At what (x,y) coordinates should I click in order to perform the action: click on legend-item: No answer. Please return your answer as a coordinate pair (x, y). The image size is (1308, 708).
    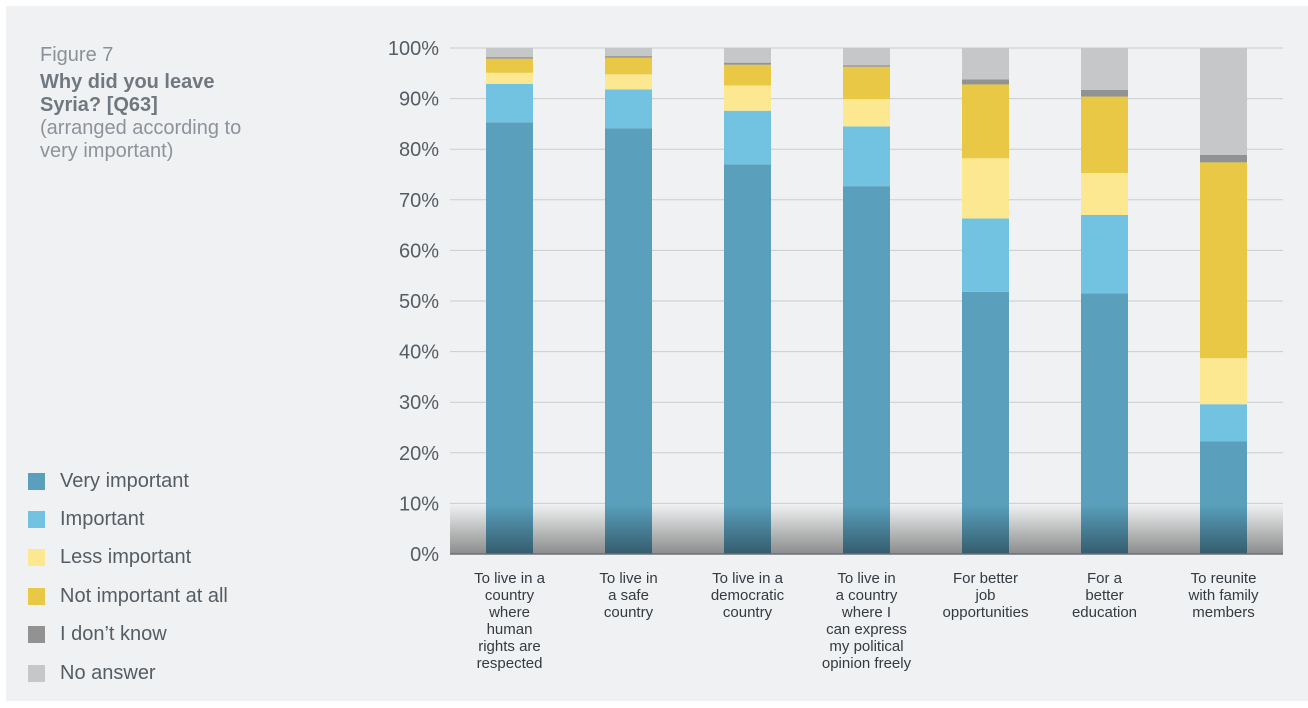
    Looking at the image, I should click on (128, 673).